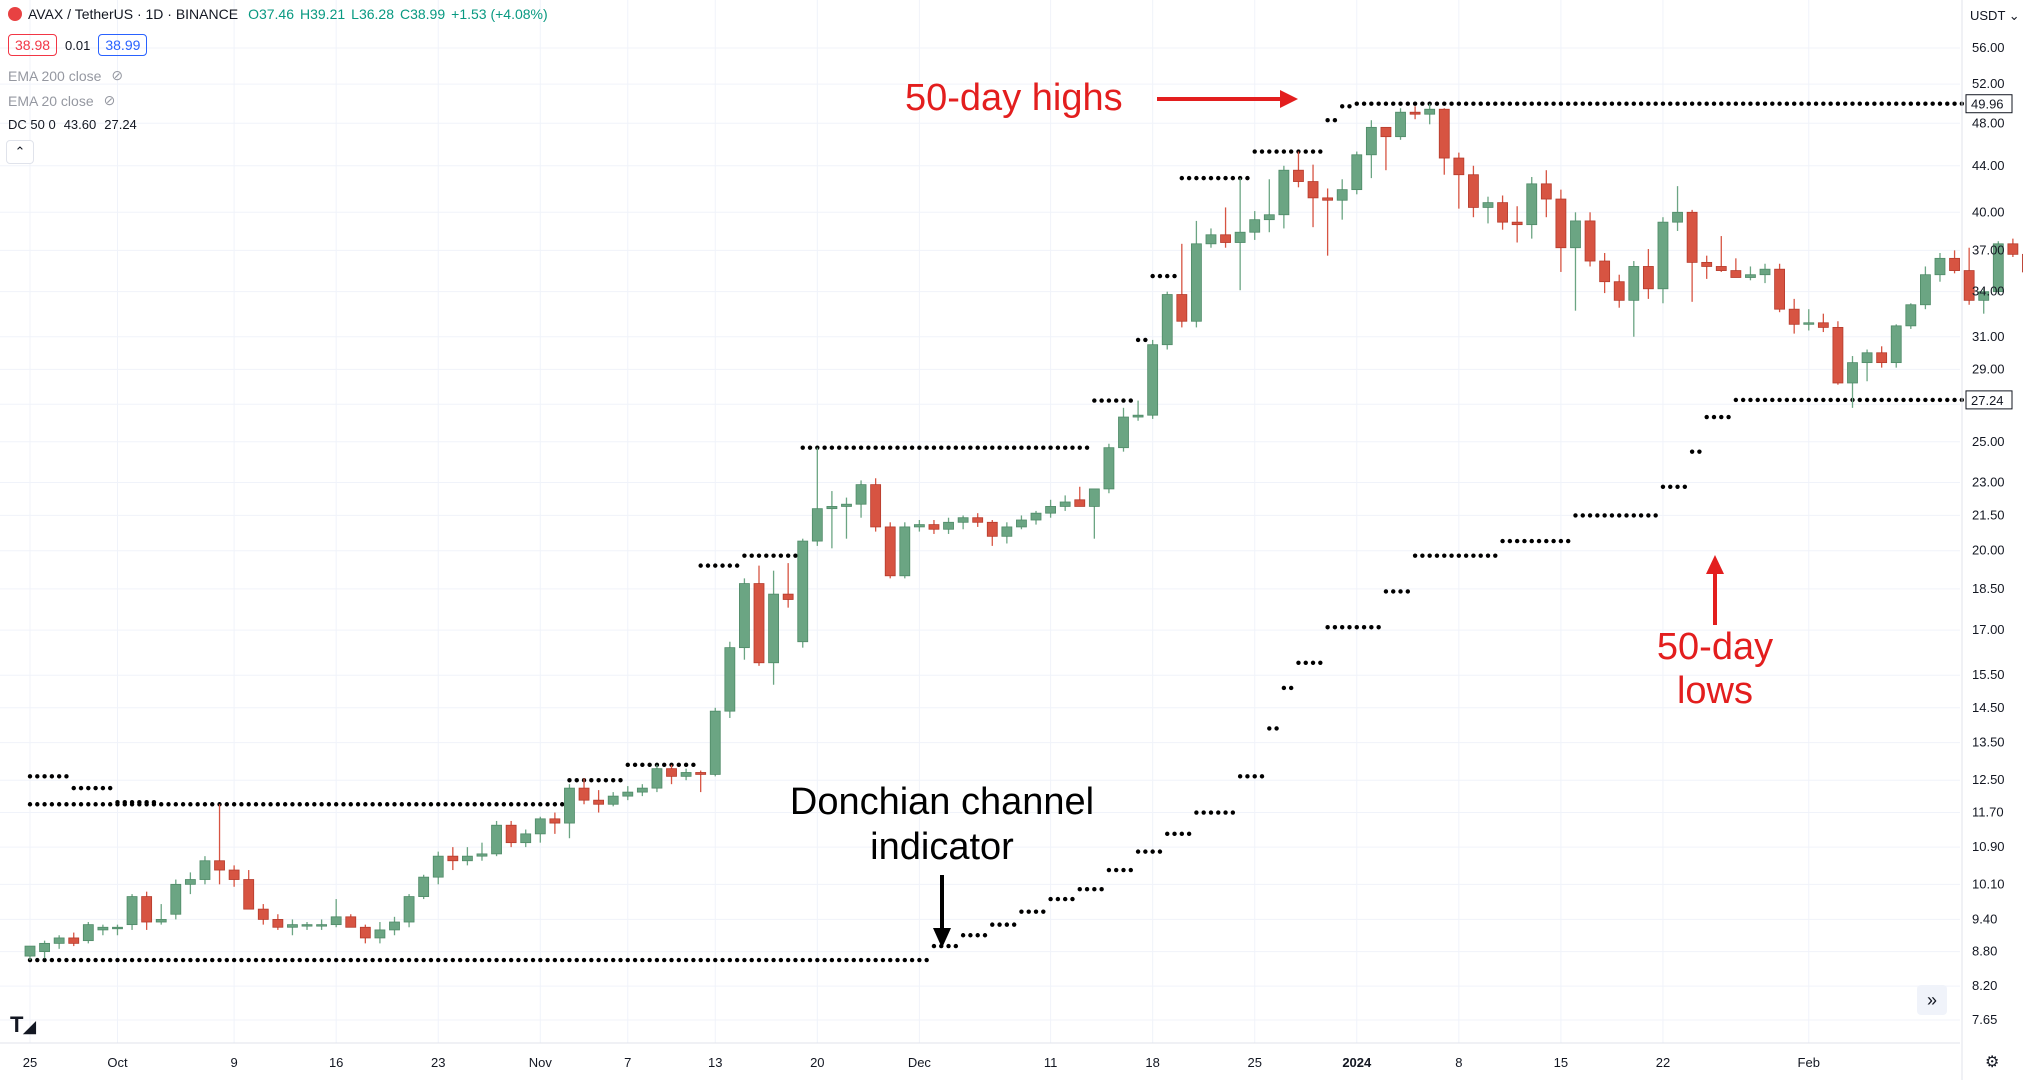  I want to click on ohlc-close: C38.99, so click(422, 14).